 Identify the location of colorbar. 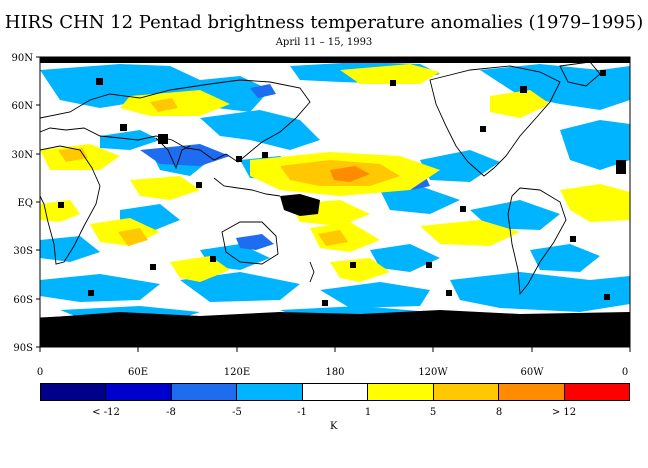
(335, 392).